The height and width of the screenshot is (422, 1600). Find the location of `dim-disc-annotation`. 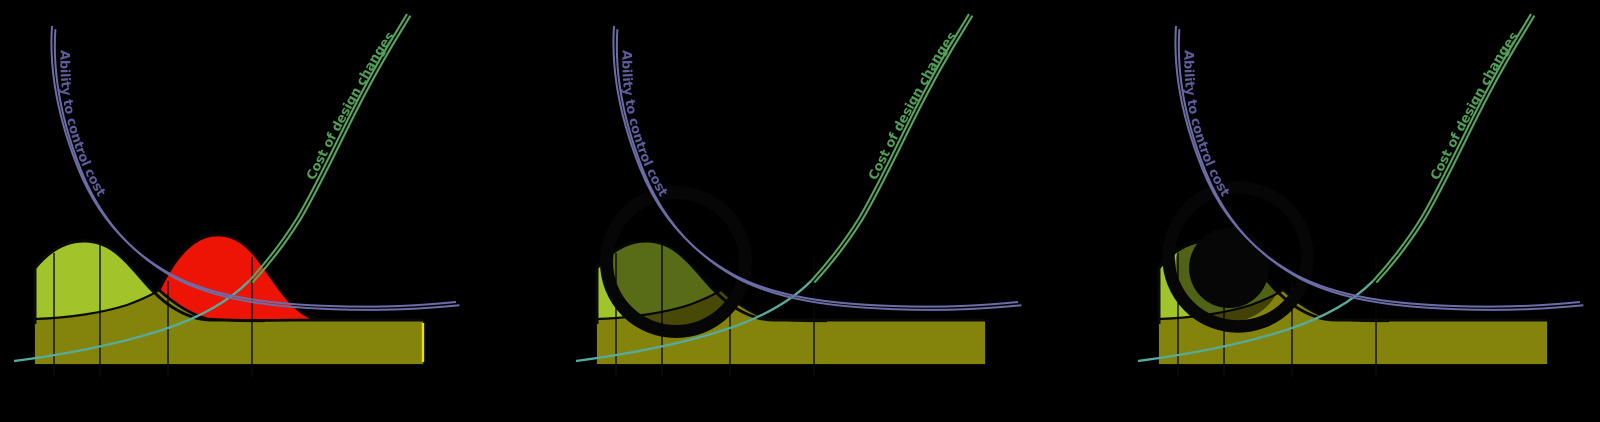

dim-disc-annotation is located at coordinates (676, 262).